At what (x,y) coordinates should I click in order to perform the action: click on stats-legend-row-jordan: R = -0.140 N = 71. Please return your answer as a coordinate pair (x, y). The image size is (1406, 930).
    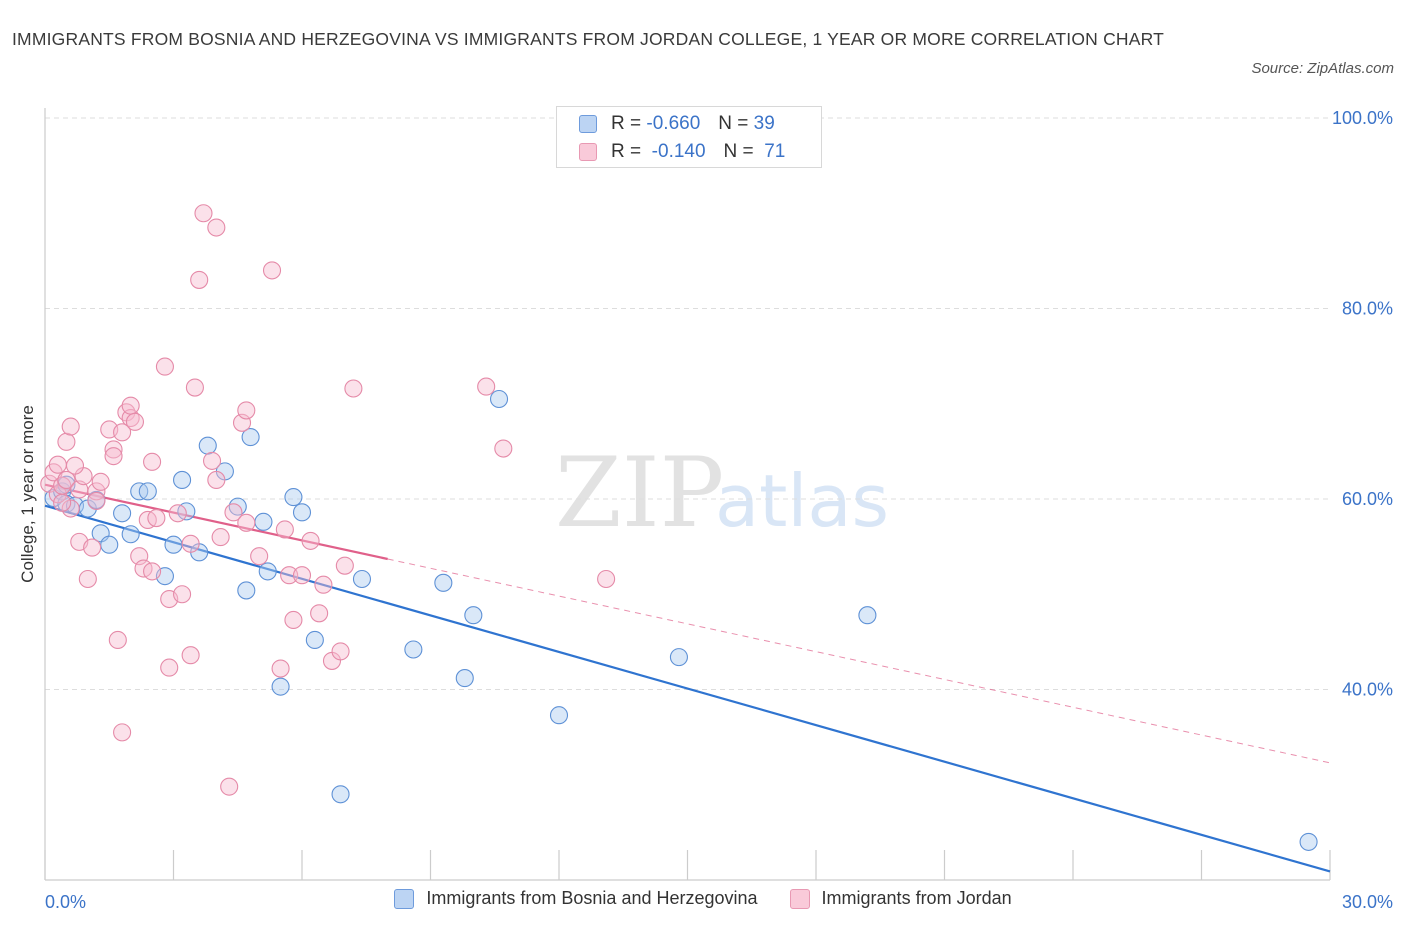
    Looking at the image, I should click on (682, 152).